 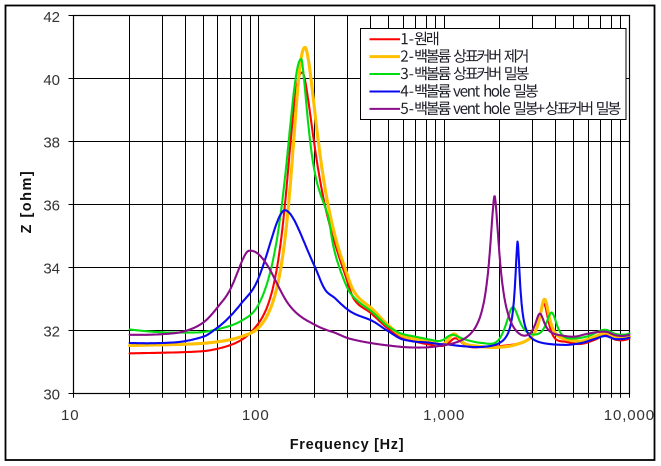 What do you see at coordinates (27, 202) in the screenshot?
I see `svg-text: Z [ohm]` at bounding box center [27, 202].